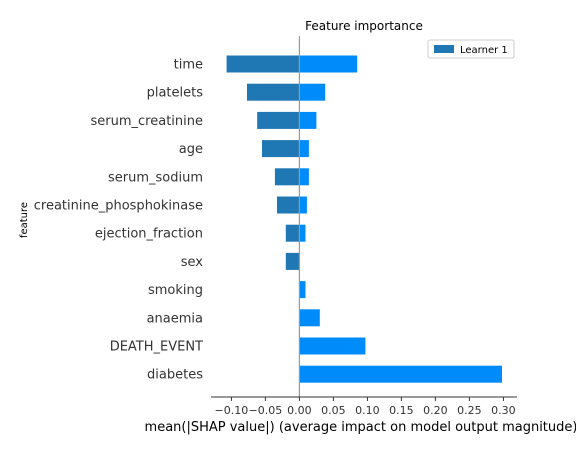 The image size is (576, 453). What do you see at coordinates (484, 50) in the screenshot?
I see `legend-entry-label: Learner 1` at bounding box center [484, 50].